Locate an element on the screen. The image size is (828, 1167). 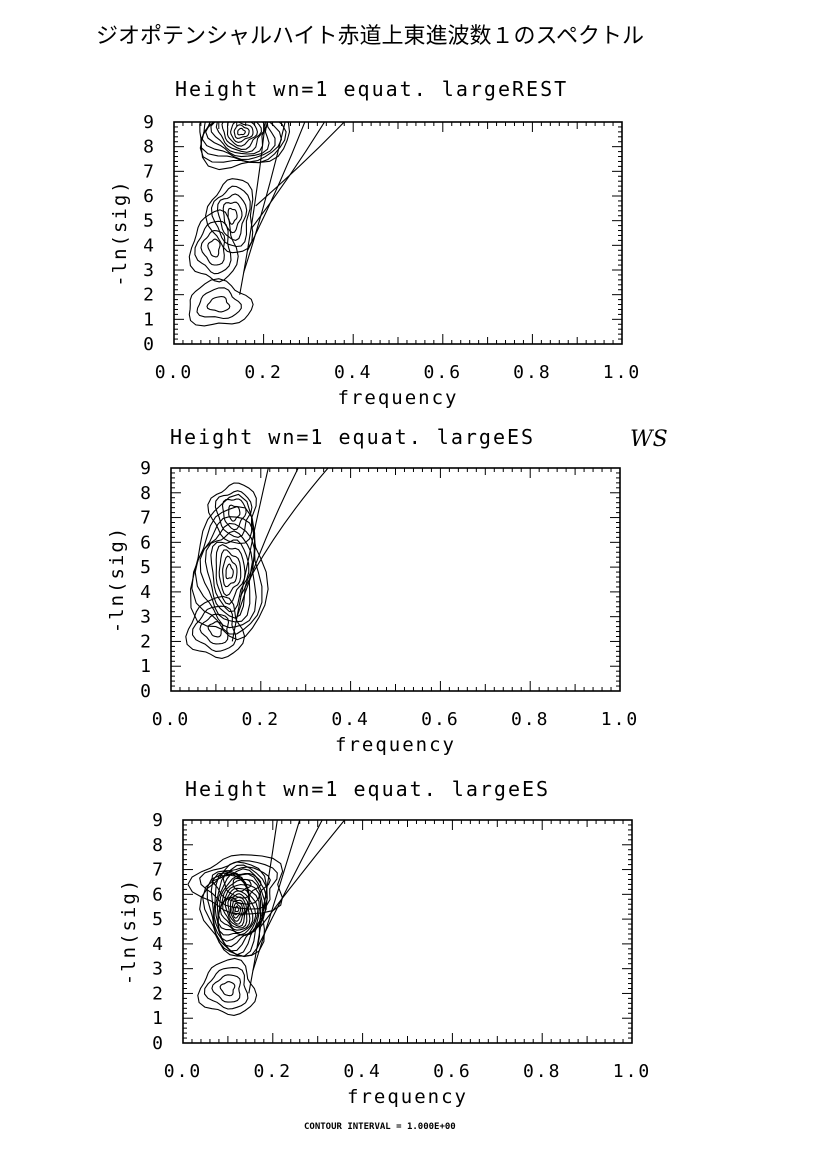
y-tick-label: 9 is located at coordinates (146, 468).